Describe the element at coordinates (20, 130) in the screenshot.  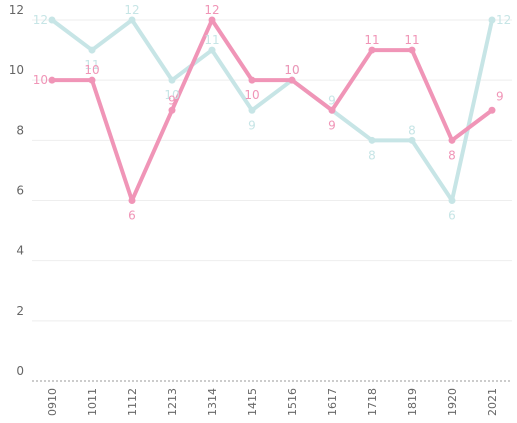
I see `y-tick-label: 8` at that location.